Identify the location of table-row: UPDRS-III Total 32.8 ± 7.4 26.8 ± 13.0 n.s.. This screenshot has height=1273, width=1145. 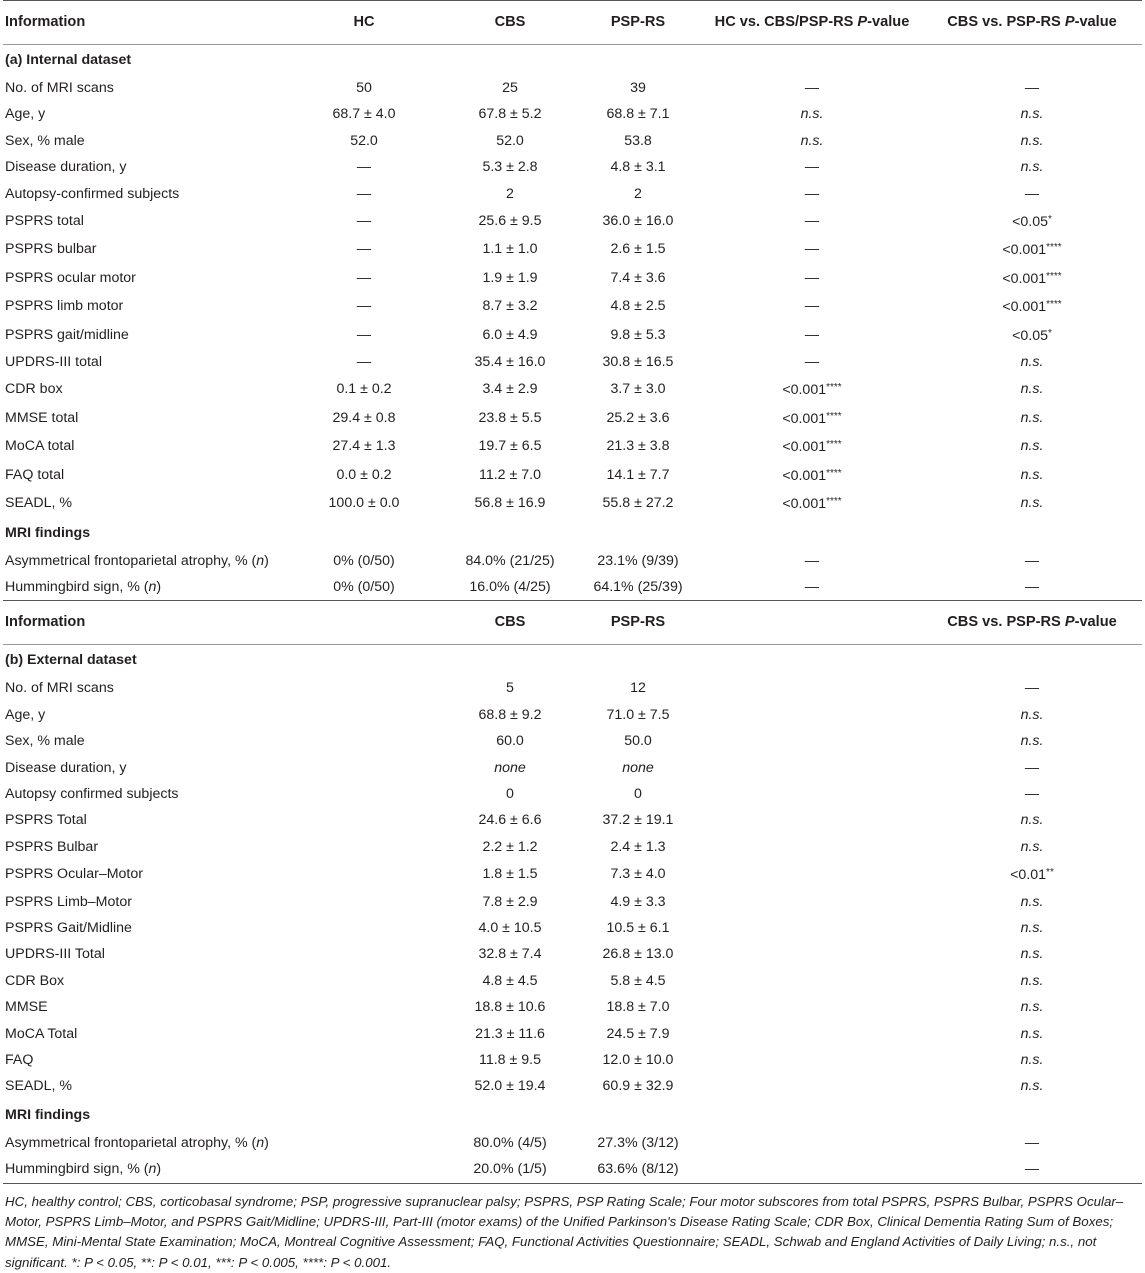
(572, 954).